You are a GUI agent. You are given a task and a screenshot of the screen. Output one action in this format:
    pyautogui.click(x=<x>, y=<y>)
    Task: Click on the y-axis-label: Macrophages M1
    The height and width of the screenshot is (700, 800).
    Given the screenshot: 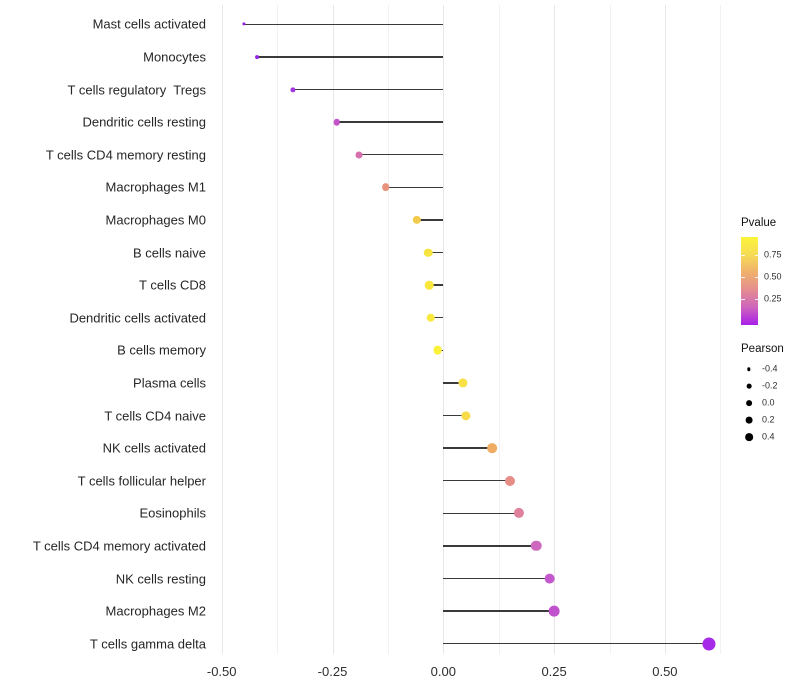 What is the action you would take?
    pyautogui.click(x=155, y=187)
    